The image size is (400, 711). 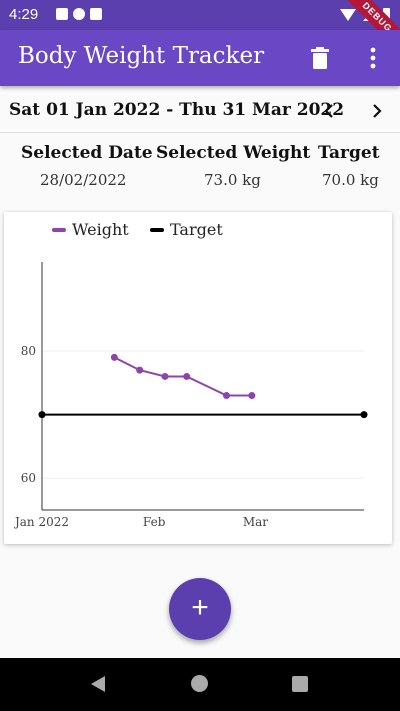 I want to click on date-range-bar: Sat 01 Jan 2022 - Thu 31 Mar 2022, so click(x=200, y=111).